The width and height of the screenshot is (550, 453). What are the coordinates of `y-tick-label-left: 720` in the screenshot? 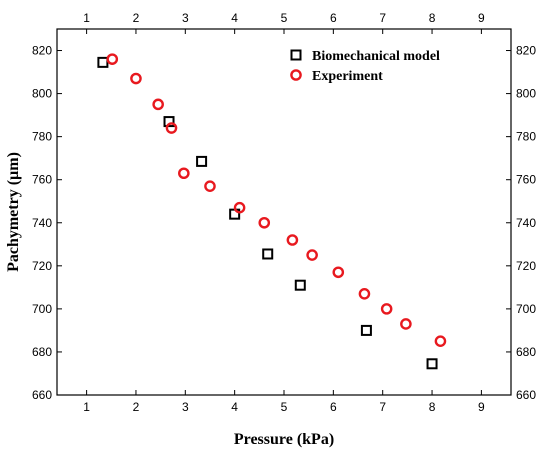 It's located at (42, 266).